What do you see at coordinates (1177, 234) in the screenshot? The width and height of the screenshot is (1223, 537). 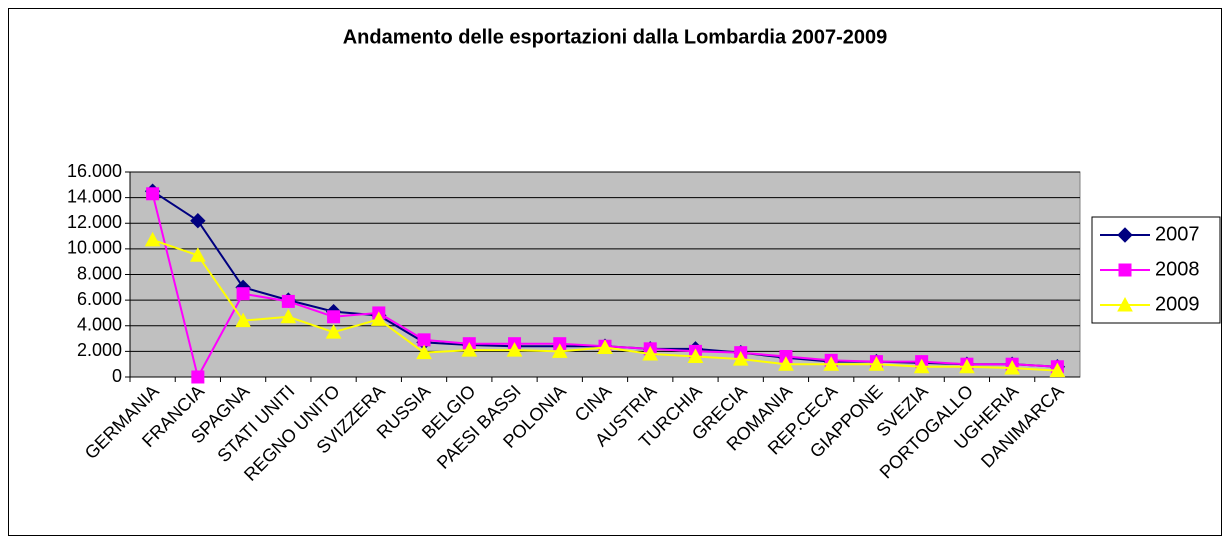 I see `legend-label: 2007` at bounding box center [1177, 234].